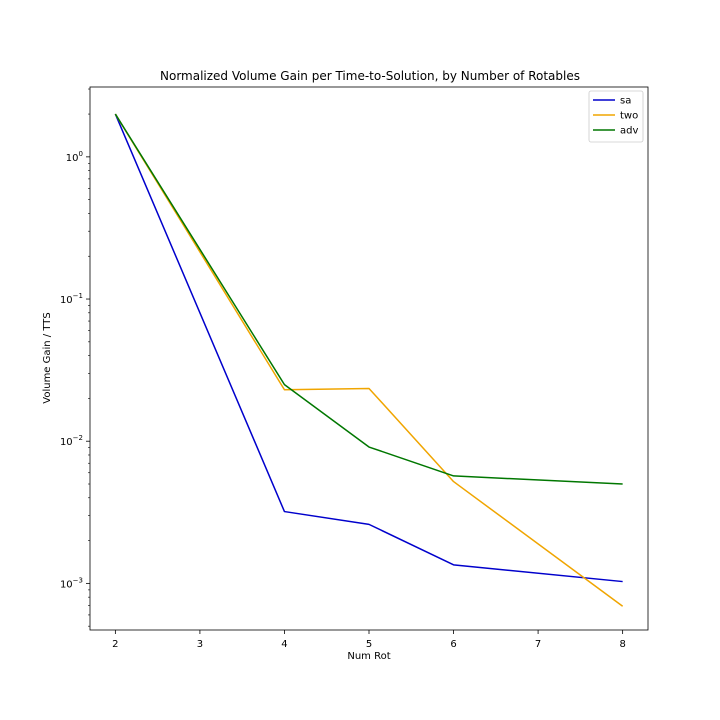 The image size is (720, 720). Describe the element at coordinates (453, 644) in the screenshot. I see `x-tick-label: 6` at that location.